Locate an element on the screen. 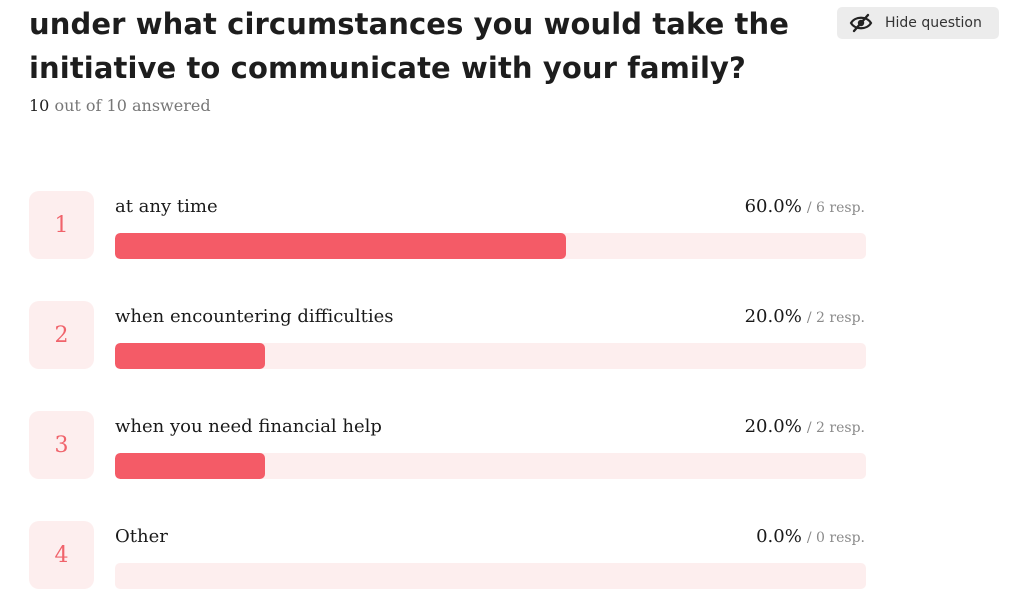  option-responses: / 0 resp. is located at coordinates (835, 538).